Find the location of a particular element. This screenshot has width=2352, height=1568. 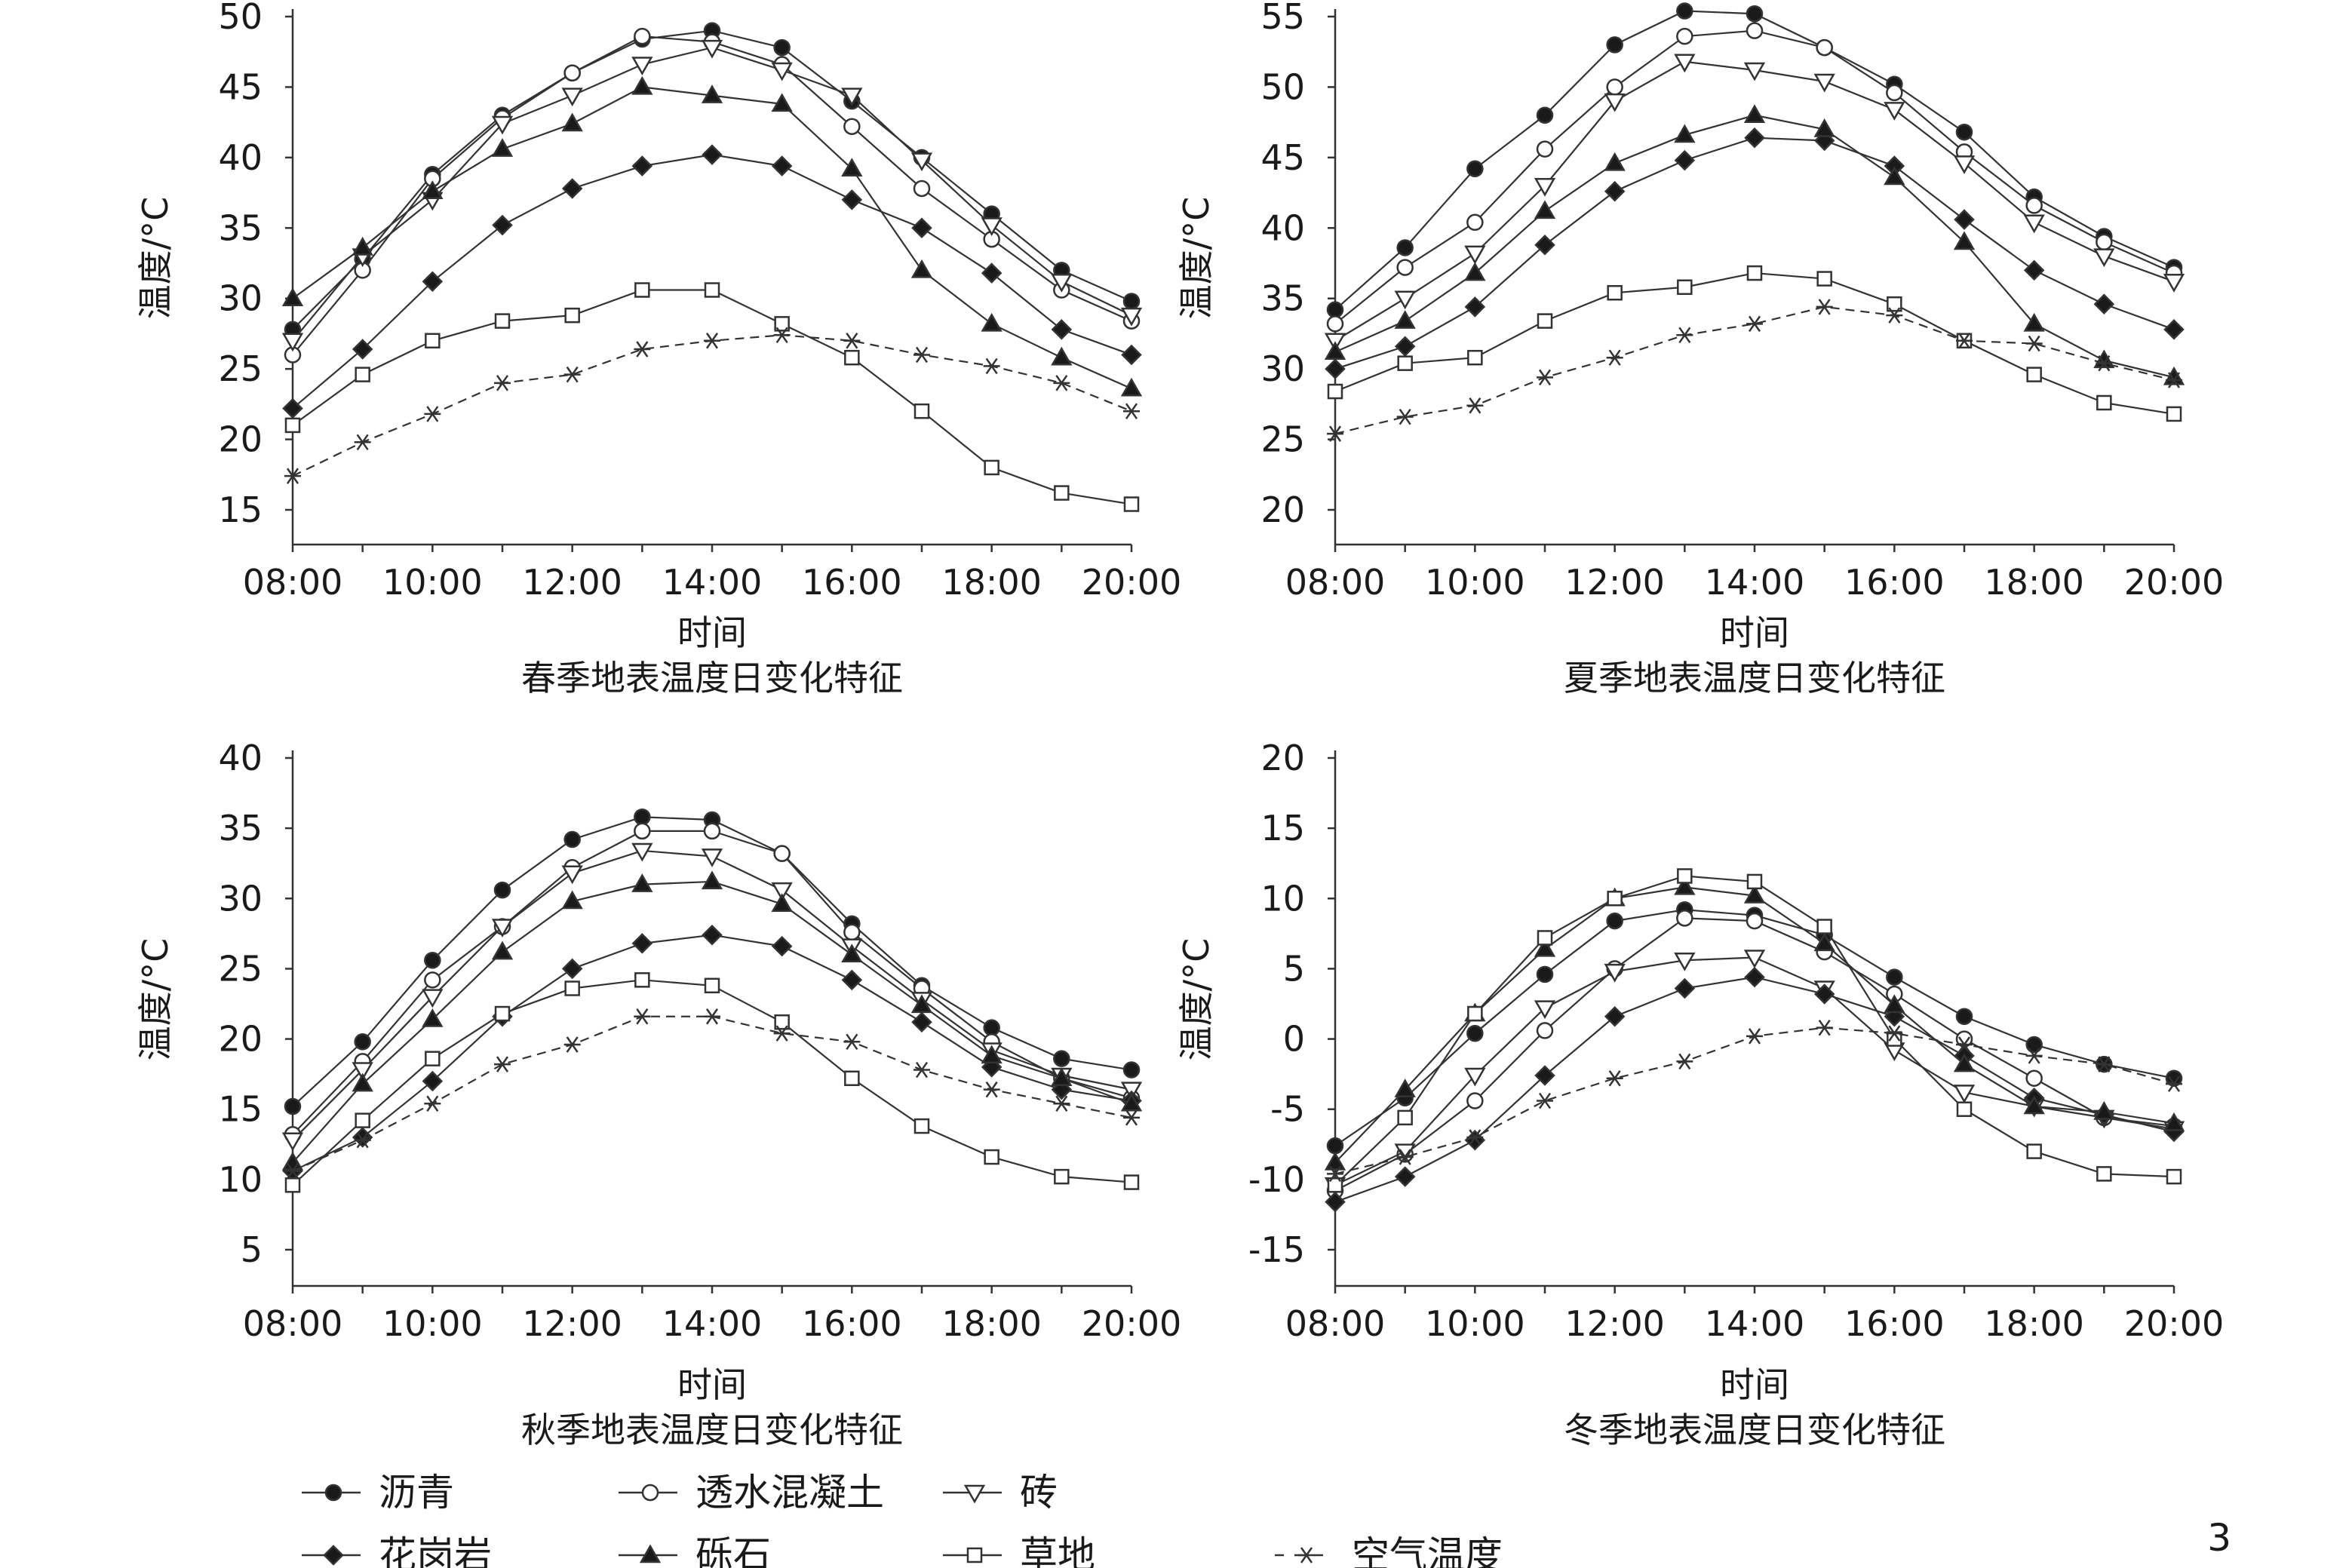

y-tick-label: 50 is located at coordinates (240, 18).